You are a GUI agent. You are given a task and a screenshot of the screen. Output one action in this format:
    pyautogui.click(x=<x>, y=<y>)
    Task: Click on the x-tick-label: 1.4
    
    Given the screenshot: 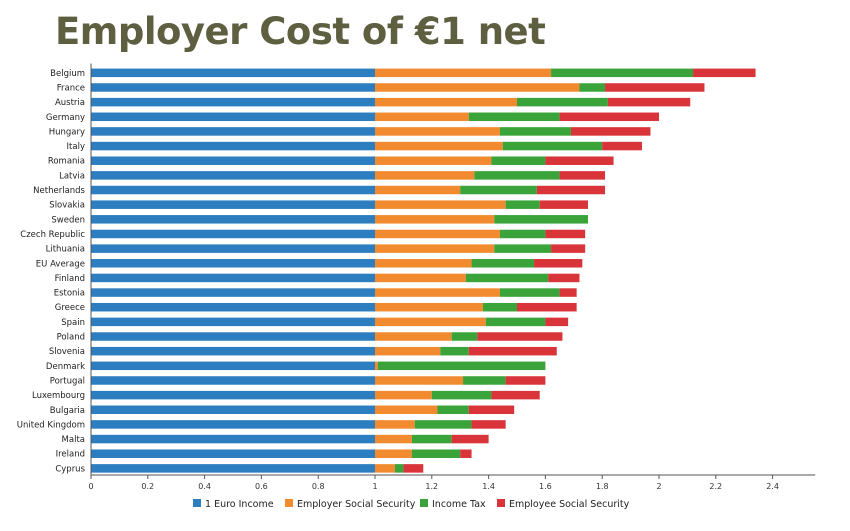 What is the action you would take?
    pyautogui.click(x=488, y=486)
    